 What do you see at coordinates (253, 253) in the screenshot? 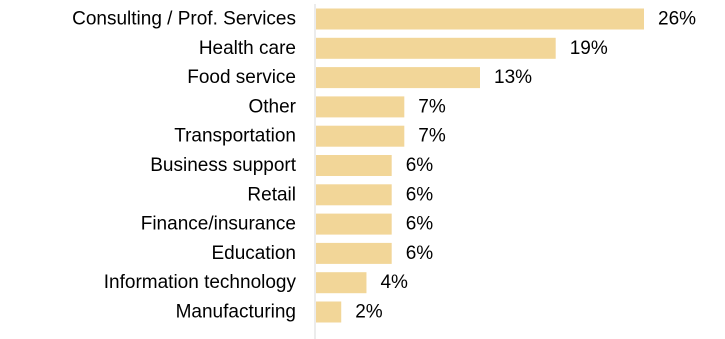
I see `category-label: Education` at bounding box center [253, 253].